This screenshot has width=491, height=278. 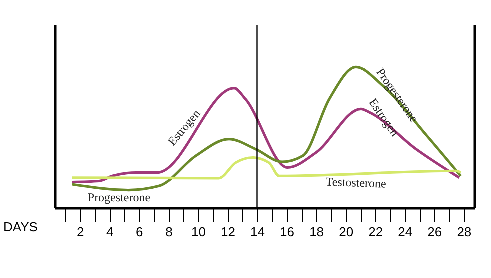 I want to click on x-tick-label: 10, so click(x=198, y=232).